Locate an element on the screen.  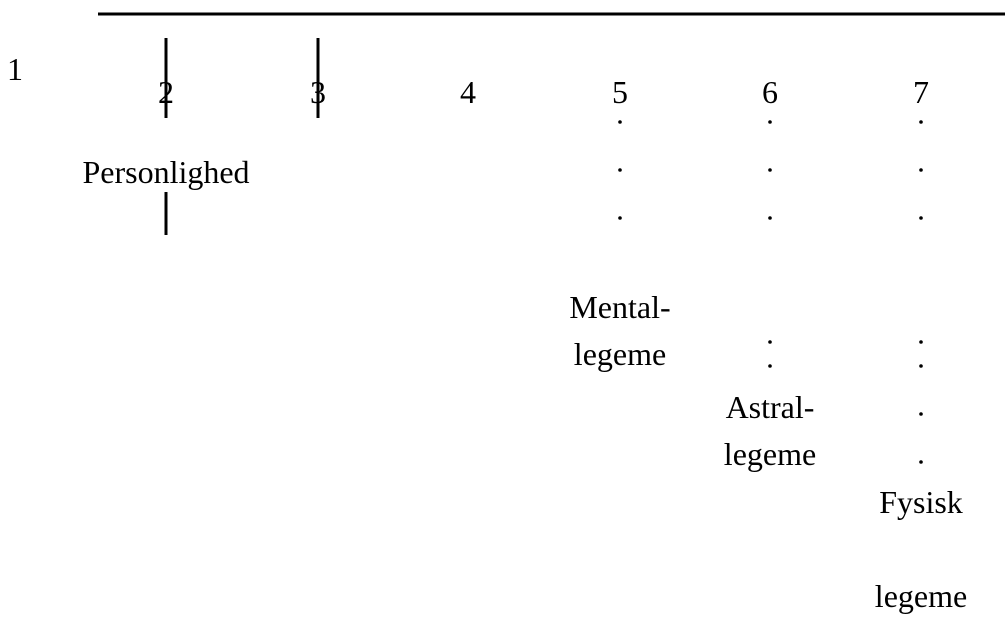
level-number: 7 is located at coordinates (921, 92).